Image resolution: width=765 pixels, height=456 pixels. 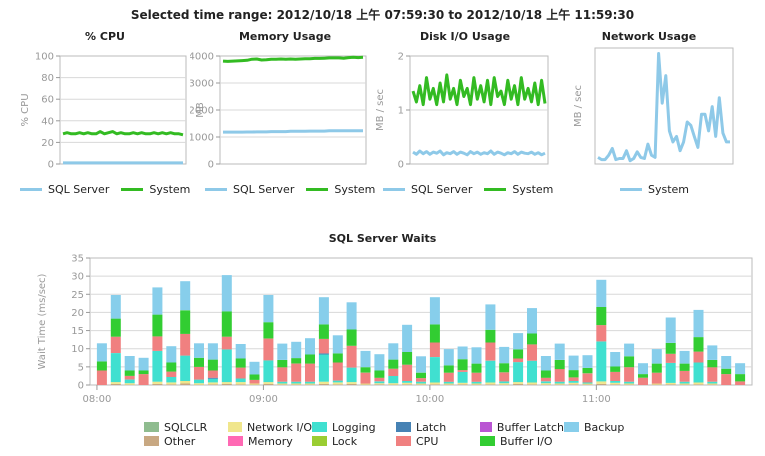 I want to click on cpu-legend-label: System, so click(x=170, y=189).